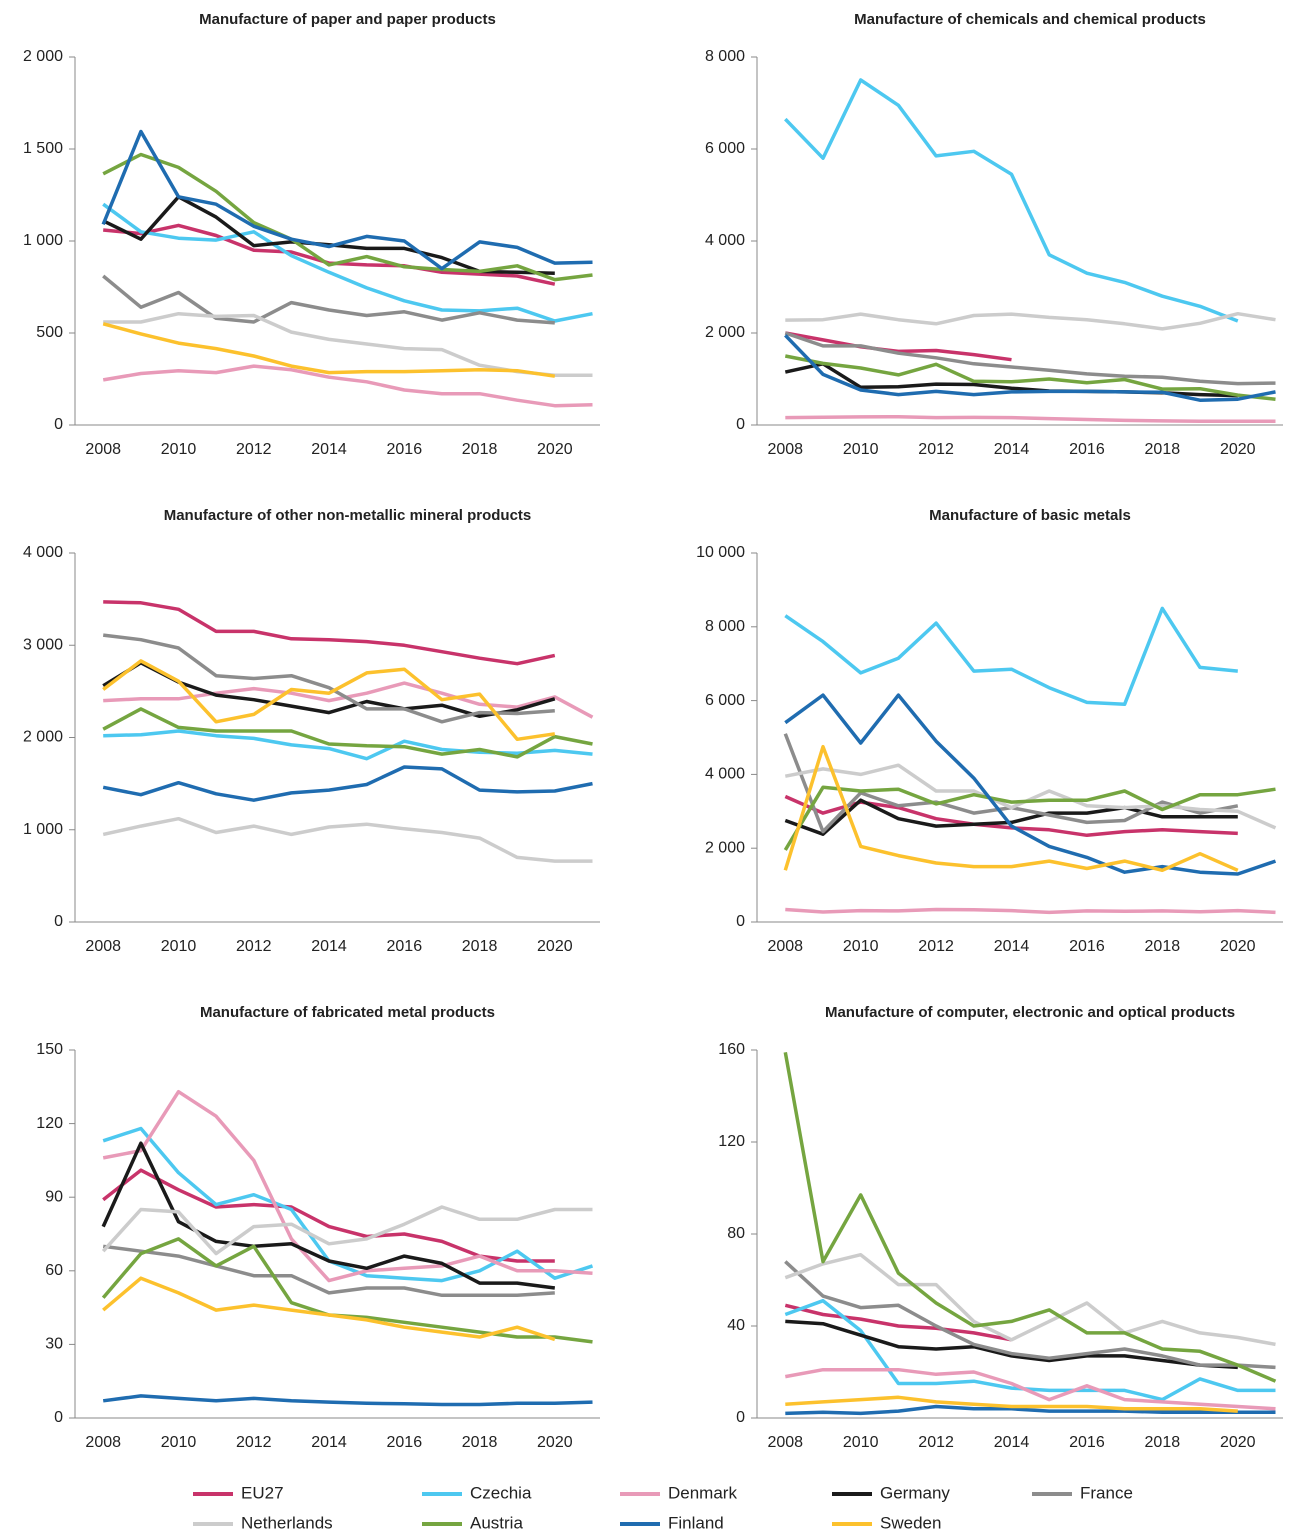 The image size is (1290, 1533). What do you see at coordinates (54, 1196) in the screenshot?
I see `y-tick-label: 90` at bounding box center [54, 1196].